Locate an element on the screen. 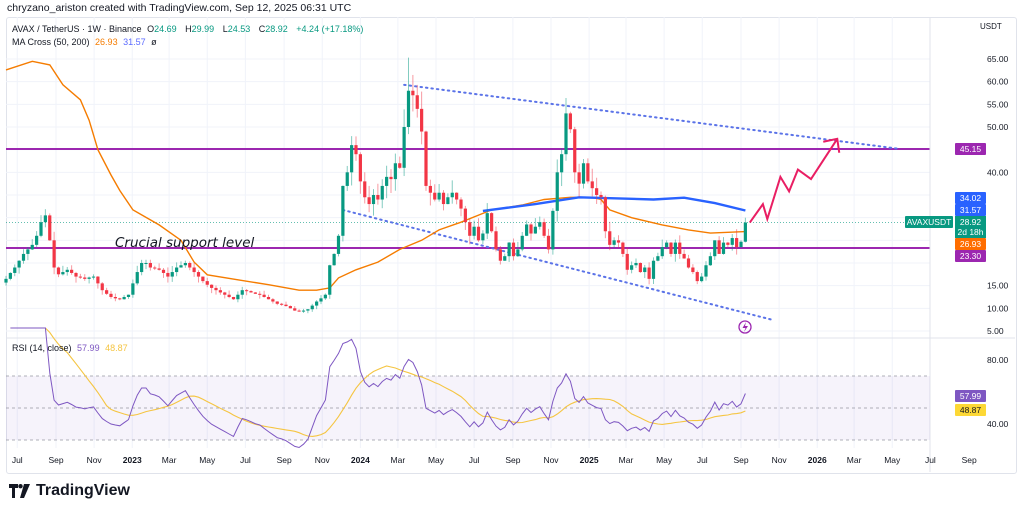  rsi-ma-tag-bg is located at coordinates (970, 410).